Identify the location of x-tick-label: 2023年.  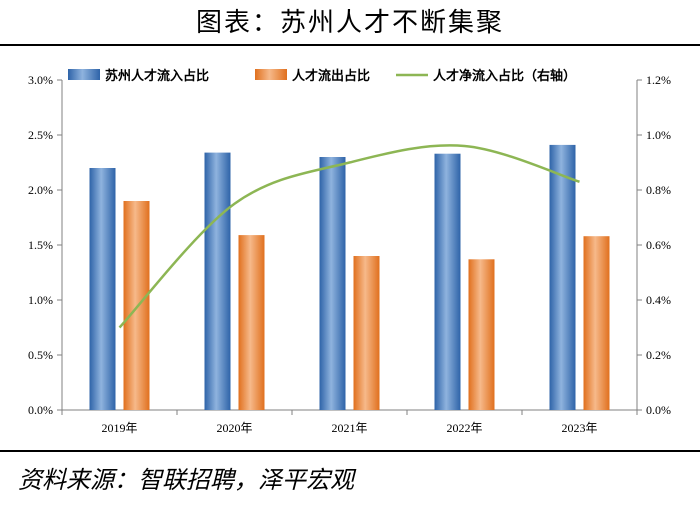
(579, 428).